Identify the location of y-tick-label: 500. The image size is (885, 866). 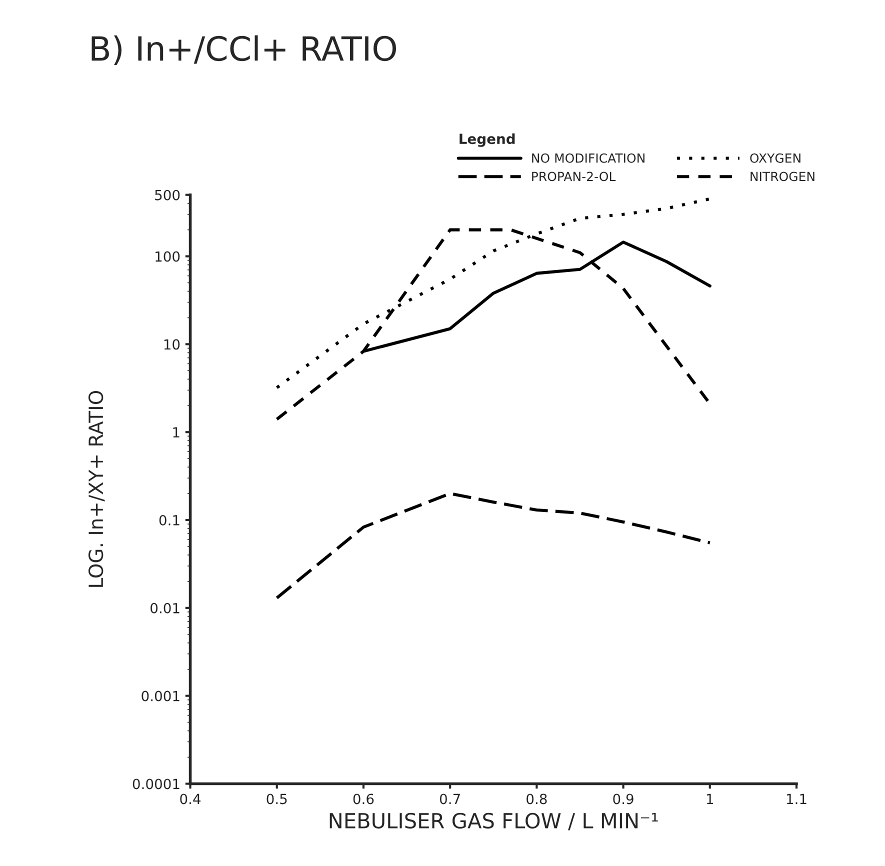
(167, 195).